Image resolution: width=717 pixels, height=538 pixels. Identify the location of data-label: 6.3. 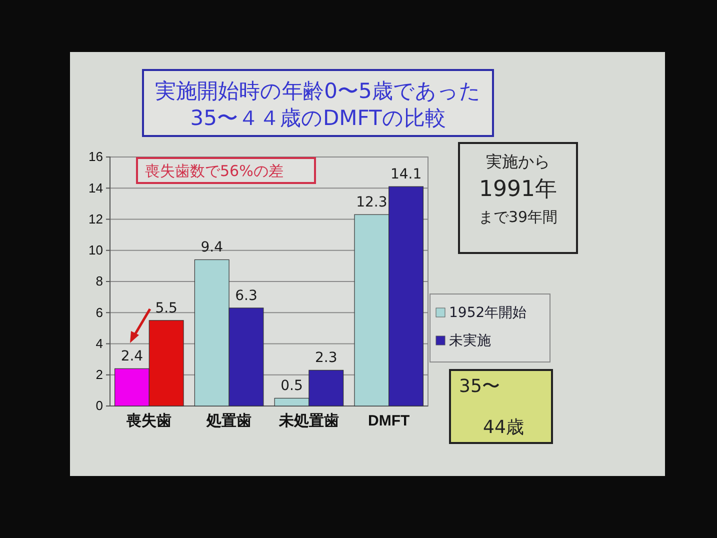
(246, 296).